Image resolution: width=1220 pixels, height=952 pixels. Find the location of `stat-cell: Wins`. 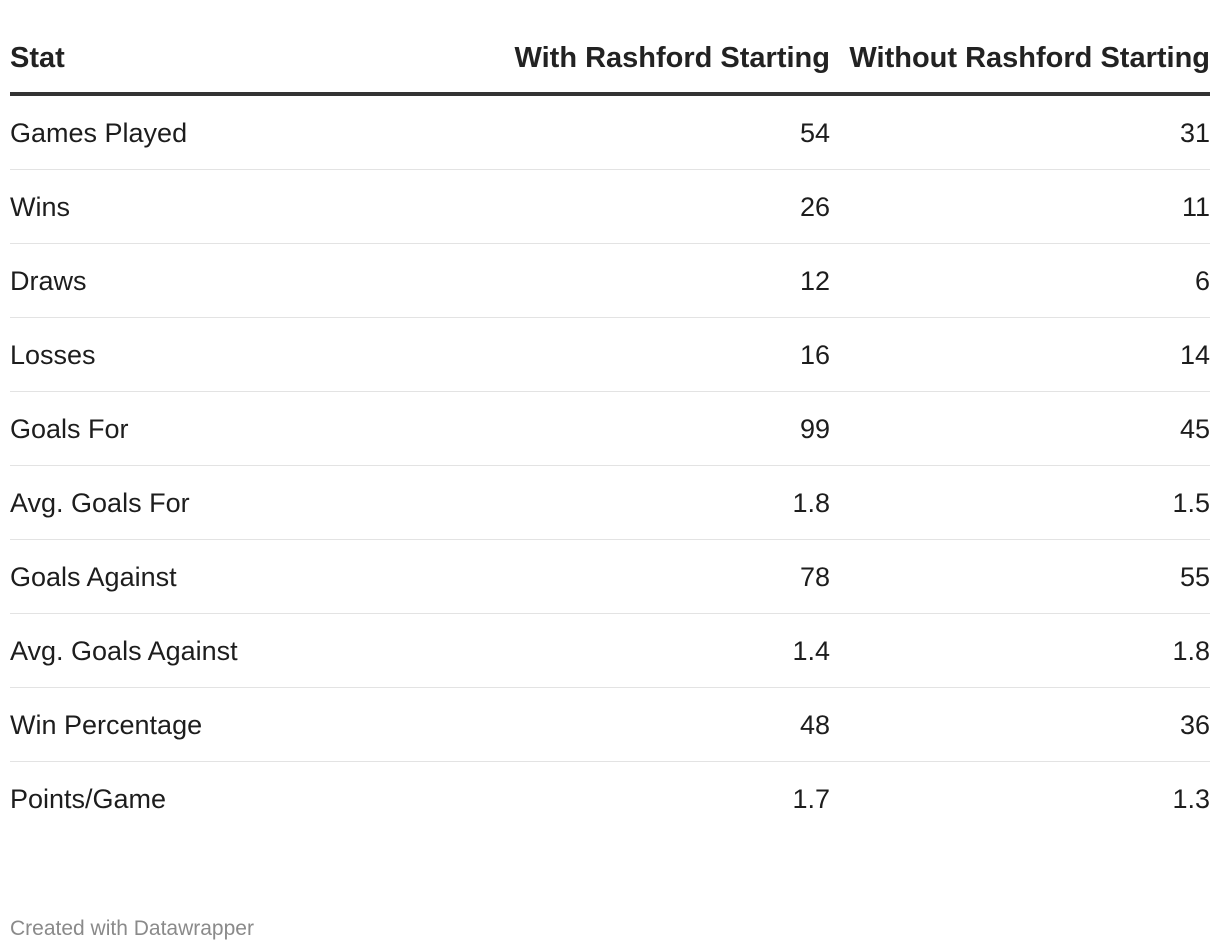

stat-cell: Wins is located at coordinates (220, 206).